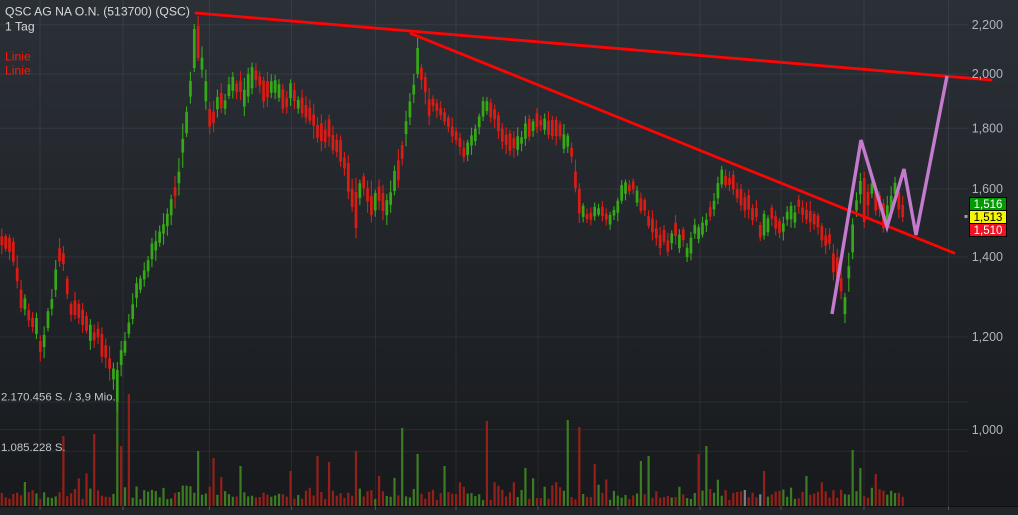 This screenshot has height=515, width=1018. Describe the element at coordinates (987, 257) in the screenshot. I see `svg-text: 1,400` at that location.